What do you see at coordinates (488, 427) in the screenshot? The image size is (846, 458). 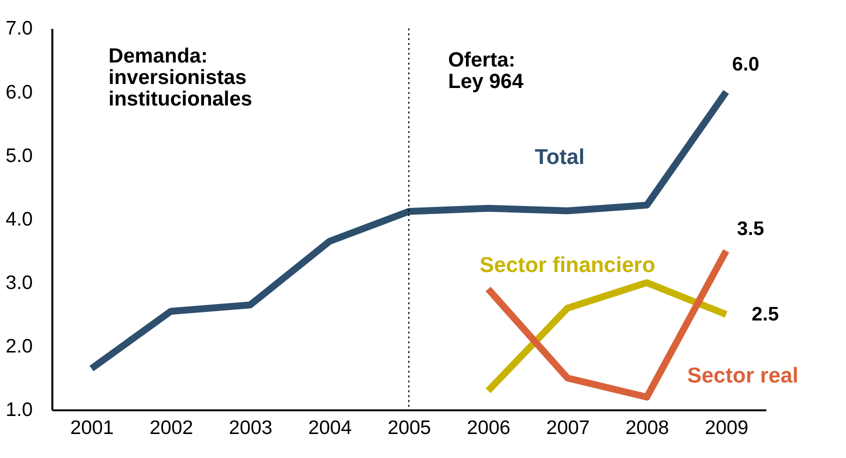 I see `x-tick-label: 2006` at bounding box center [488, 427].